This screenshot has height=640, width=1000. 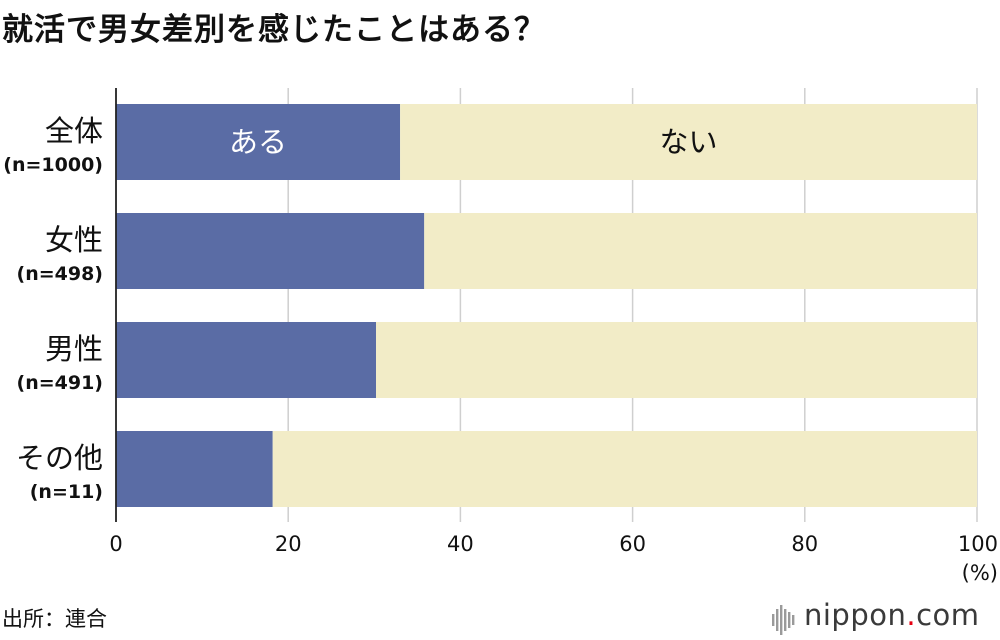 I want to click on category-label: その他, so click(x=59, y=458).